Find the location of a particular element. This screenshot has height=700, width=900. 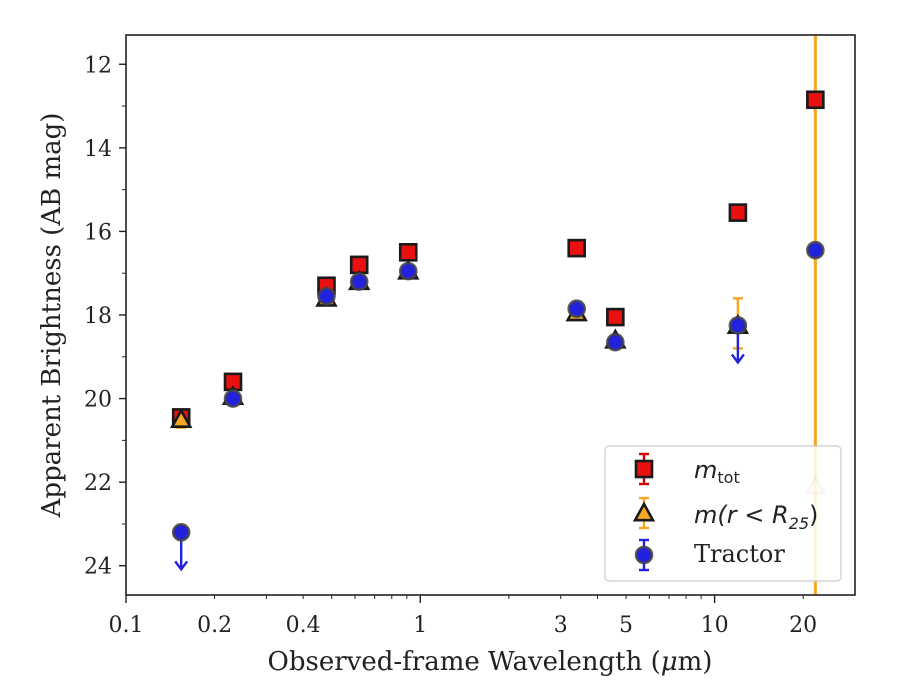

y-tick-label: 22 is located at coordinates (98, 483).